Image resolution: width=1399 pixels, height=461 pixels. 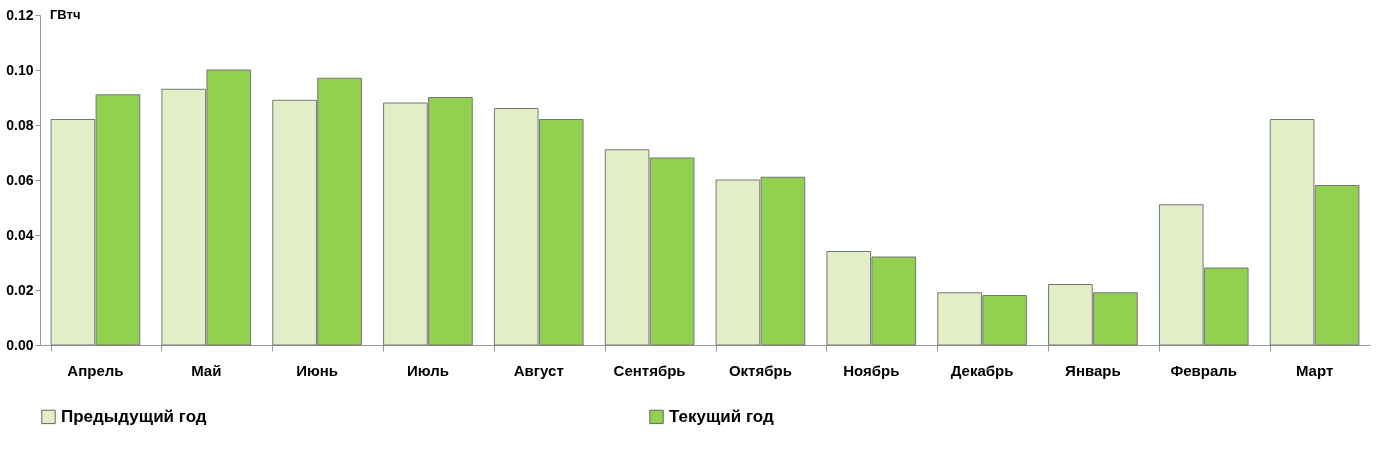 What do you see at coordinates (20, 179) in the screenshot?
I see `y-tick-label: 0.06` at bounding box center [20, 179].